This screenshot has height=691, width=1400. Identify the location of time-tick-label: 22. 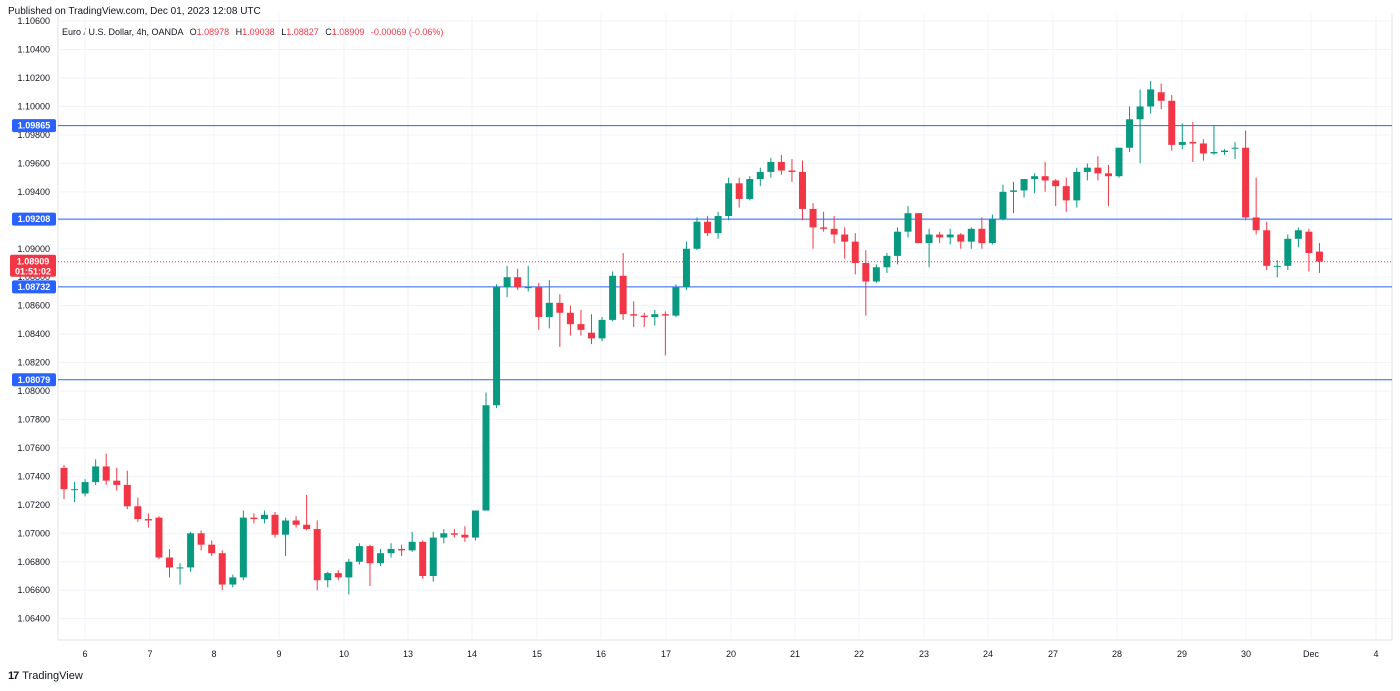
(859, 654).